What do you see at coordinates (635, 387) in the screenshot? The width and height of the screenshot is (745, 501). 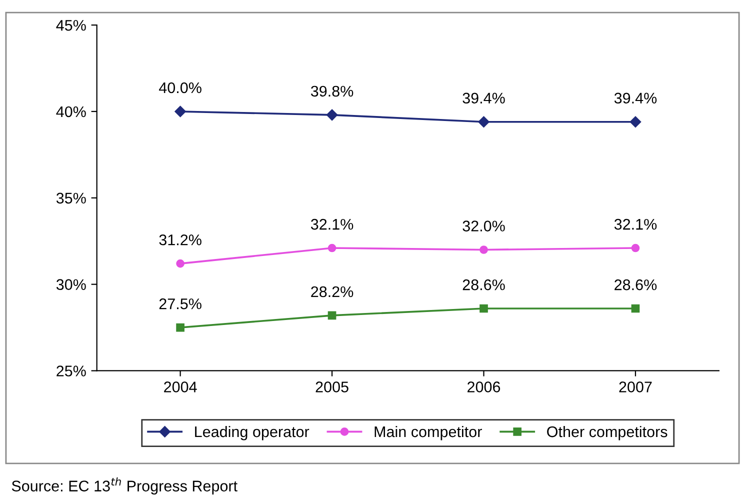 I see `x-tick-label: 2007` at bounding box center [635, 387].